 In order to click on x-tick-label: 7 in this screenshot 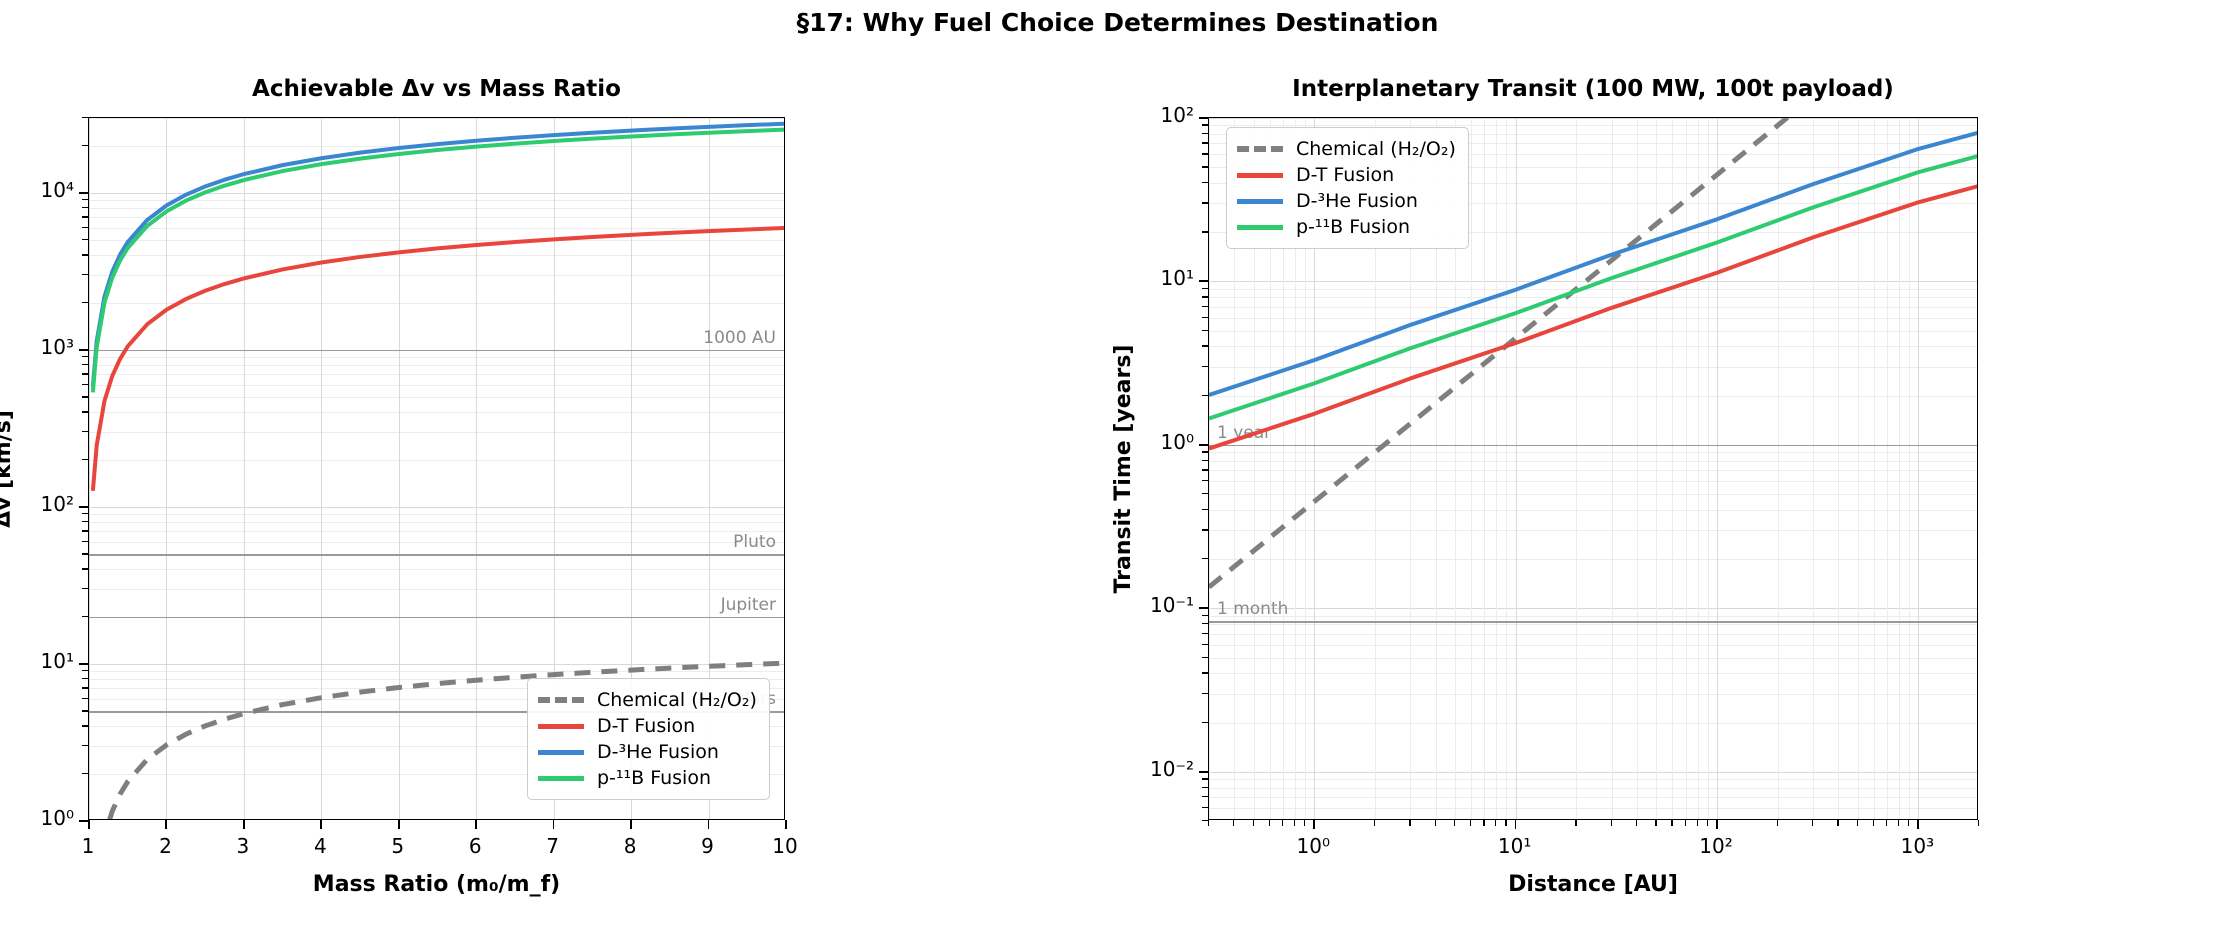, I will do `click(553, 846)`.